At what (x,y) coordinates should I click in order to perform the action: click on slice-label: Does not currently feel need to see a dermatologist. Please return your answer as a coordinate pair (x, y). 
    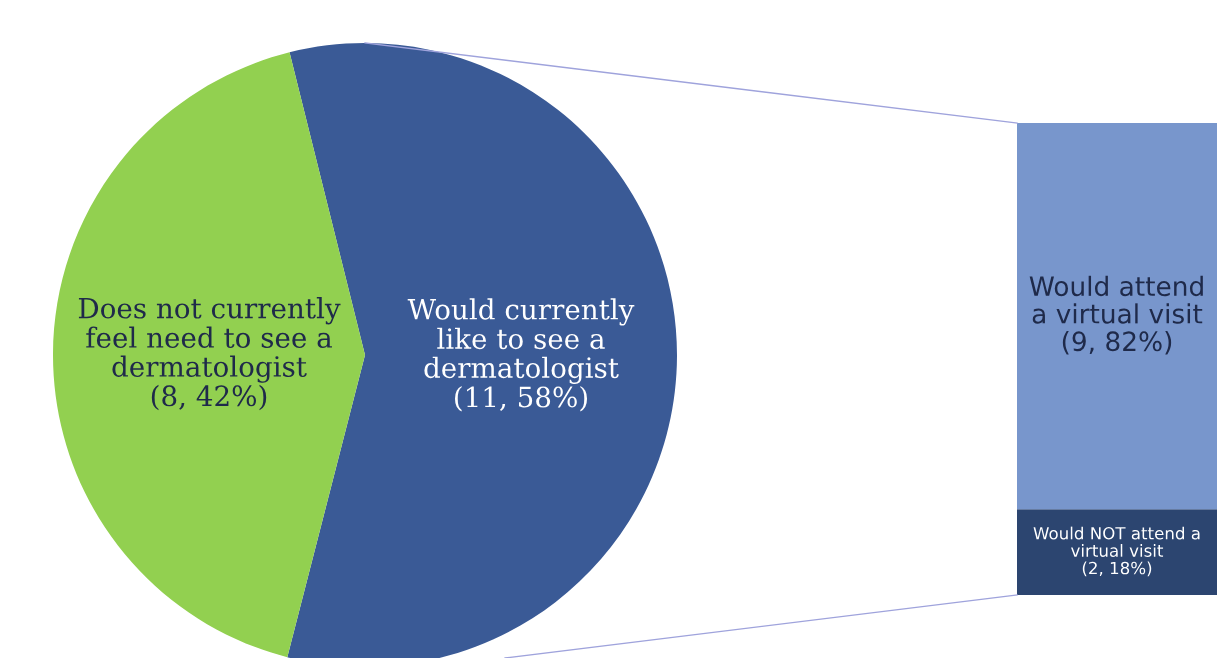
    Looking at the image, I should click on (209, 340).